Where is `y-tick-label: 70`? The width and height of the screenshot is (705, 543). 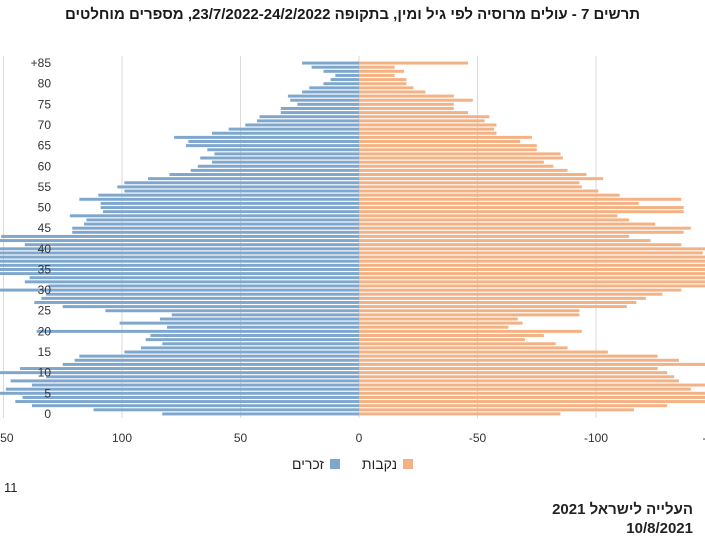
y-tick-label: 70 is located at coordinates (45, 125).